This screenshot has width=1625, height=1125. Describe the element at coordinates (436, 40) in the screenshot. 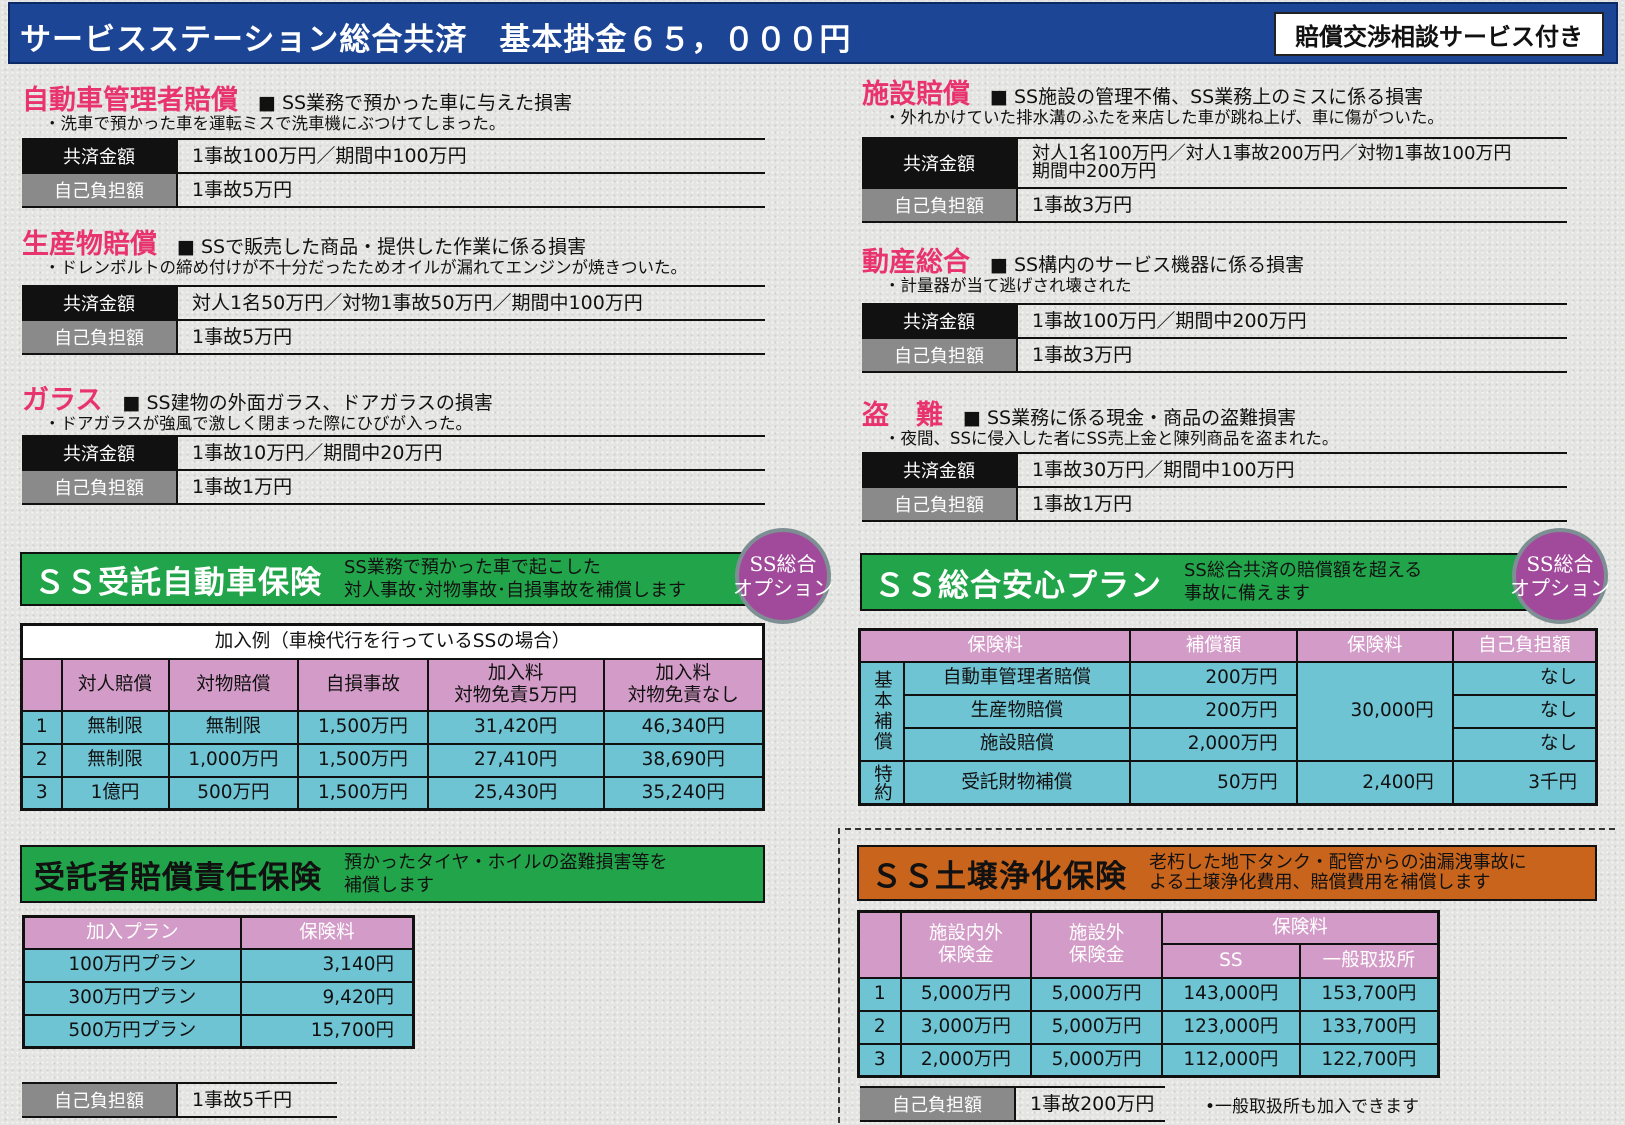

I see `page-title: サービスステーション総合共済 基本掛金６５，０００円` at that location.